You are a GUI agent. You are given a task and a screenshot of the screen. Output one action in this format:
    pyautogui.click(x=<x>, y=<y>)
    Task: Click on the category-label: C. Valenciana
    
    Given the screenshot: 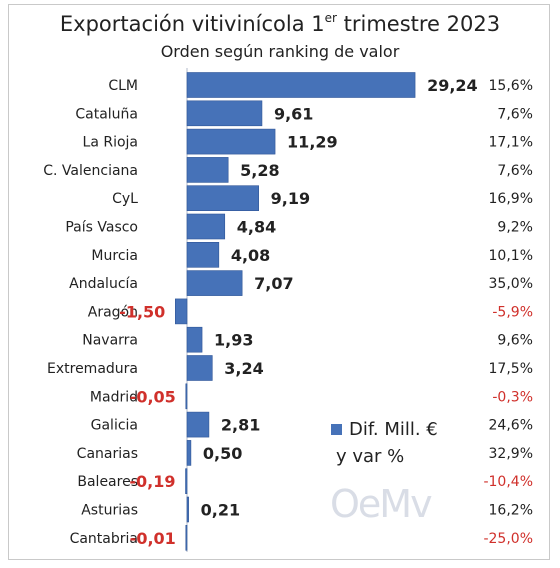 What is the action you would take?
    pyautogui.click(x=90, y=171)
    